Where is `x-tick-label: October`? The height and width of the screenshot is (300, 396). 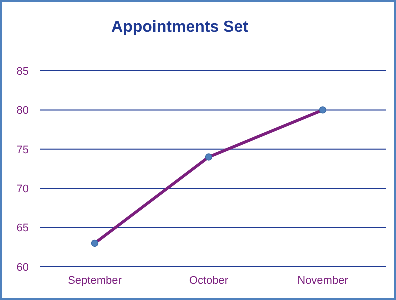
x-tick-label: October is located at coordinates (209, 281).